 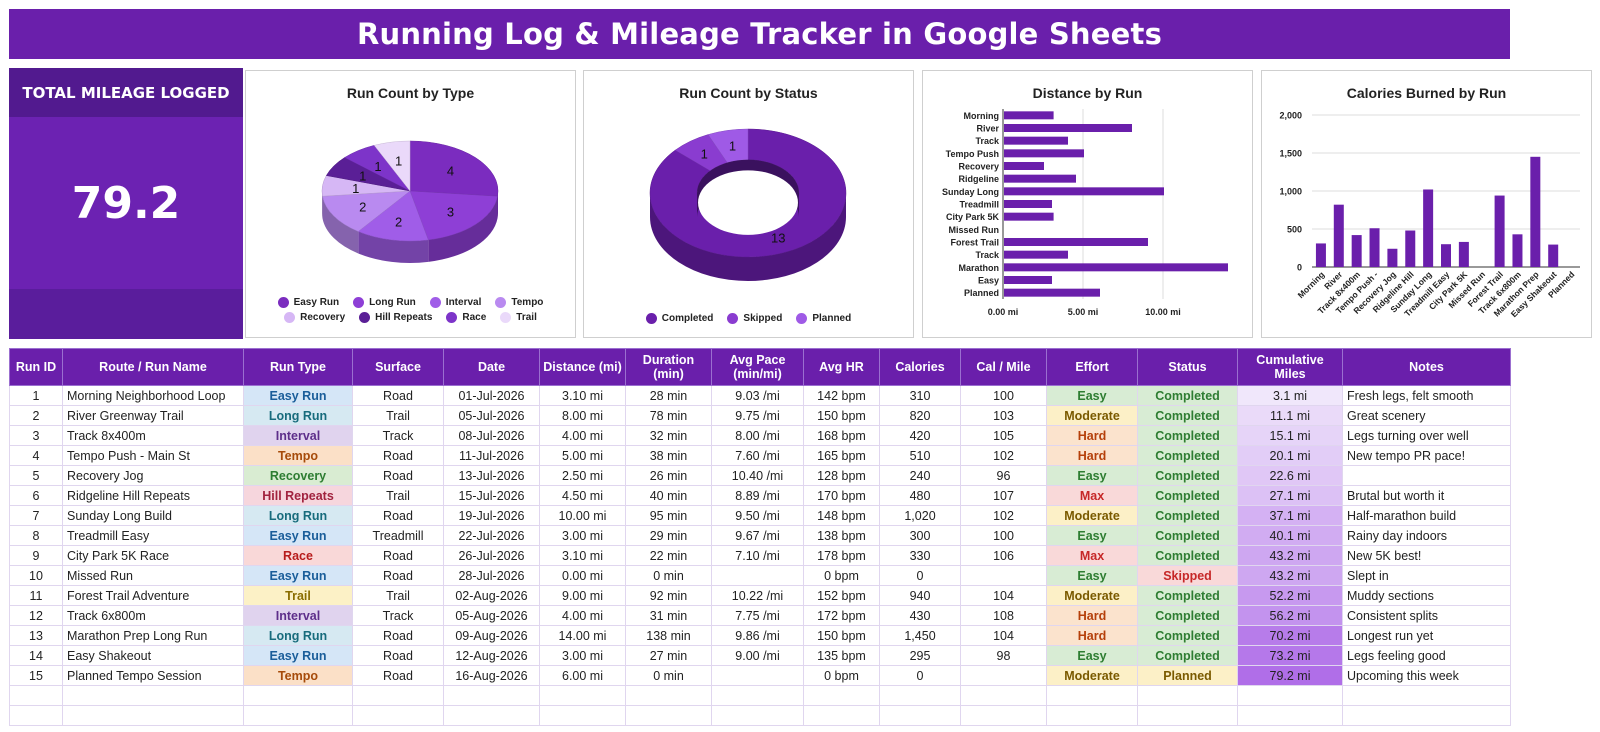 What do you see at coordinates (582, 415) in the screenshot?
I see `cell-distance: 8.00 mi` at bounding box center [582, 415].